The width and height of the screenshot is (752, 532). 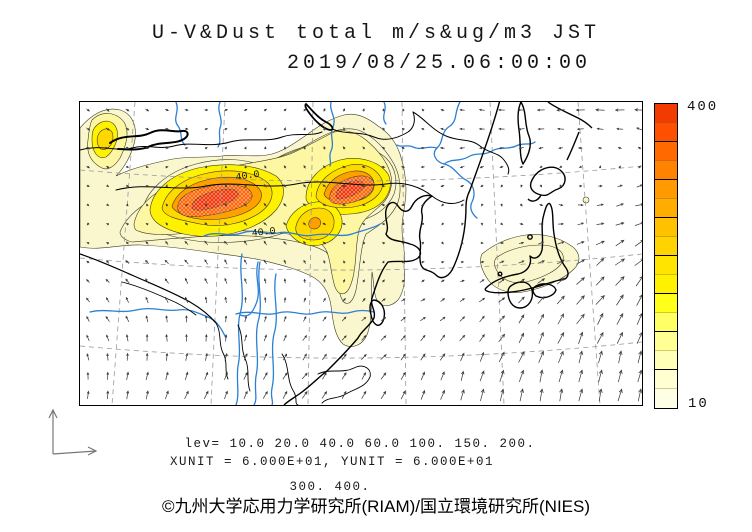 I want to click on colorbar-min-label: 10, so click(x=698, y=404).